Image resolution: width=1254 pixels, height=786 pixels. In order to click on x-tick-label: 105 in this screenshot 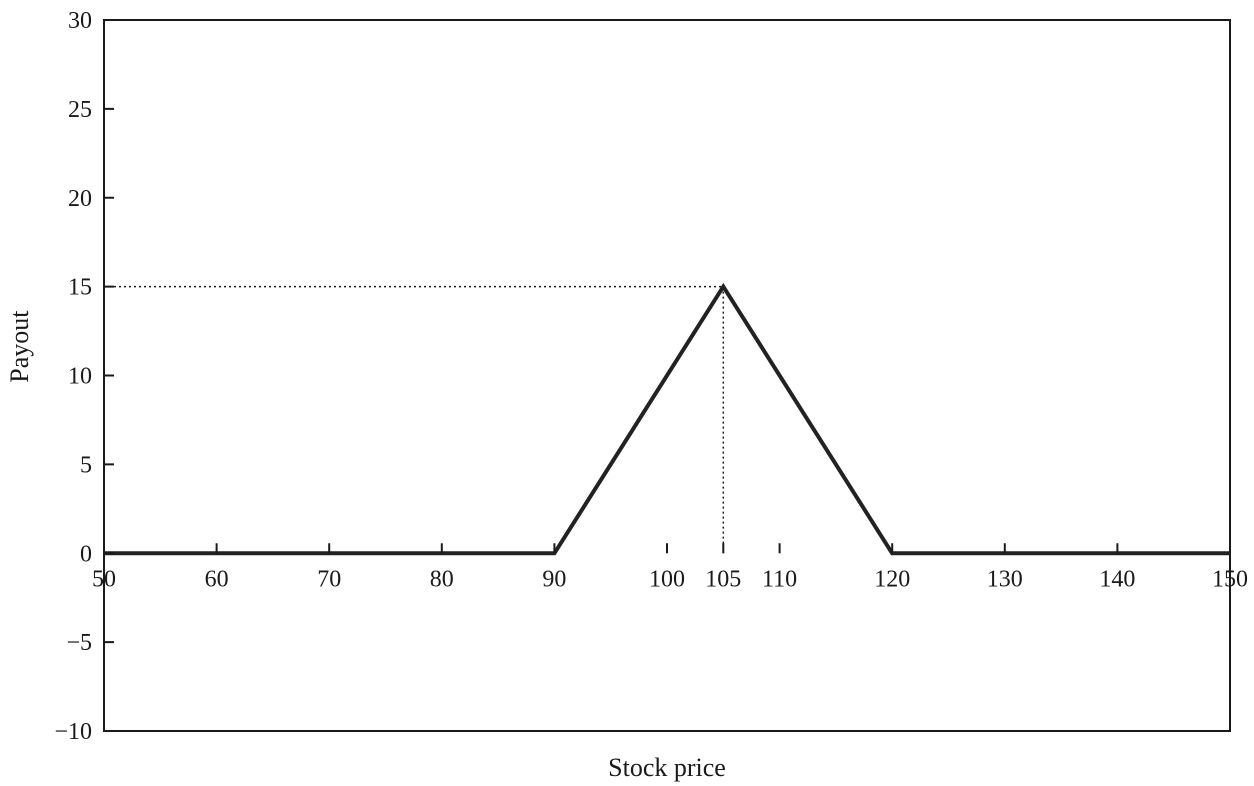, I will do `click(723, 579)`.